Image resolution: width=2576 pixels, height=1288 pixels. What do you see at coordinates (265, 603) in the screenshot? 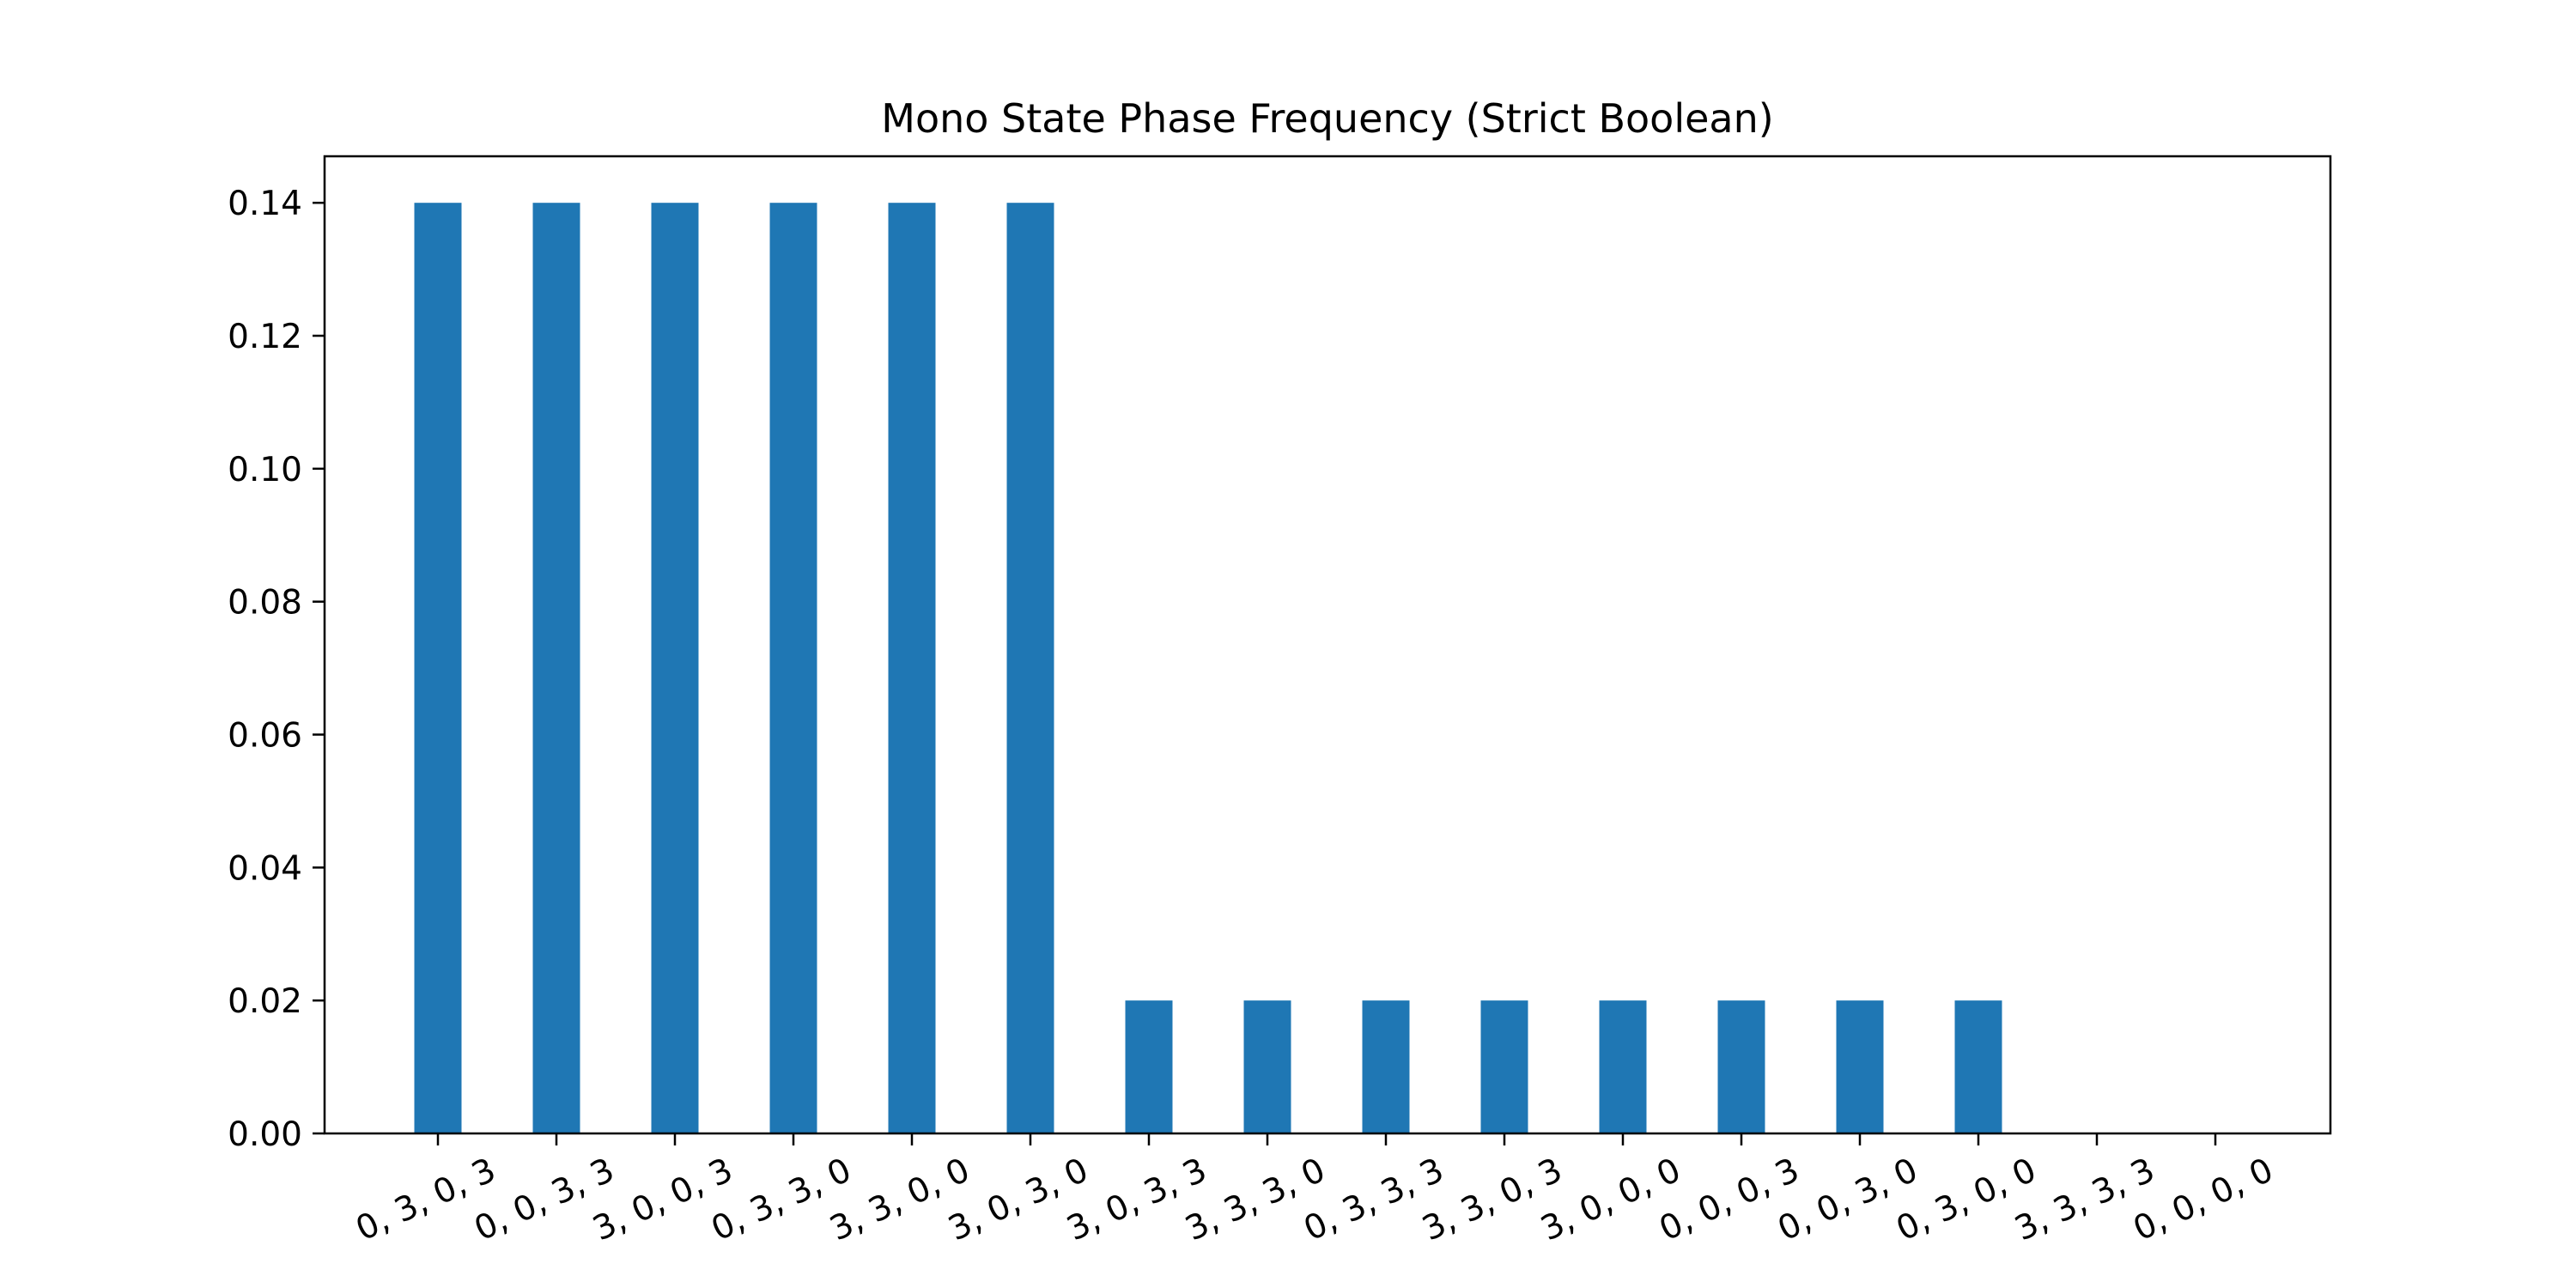
I see `y-tick-label: 0.08` at bounding box center [265, 603].